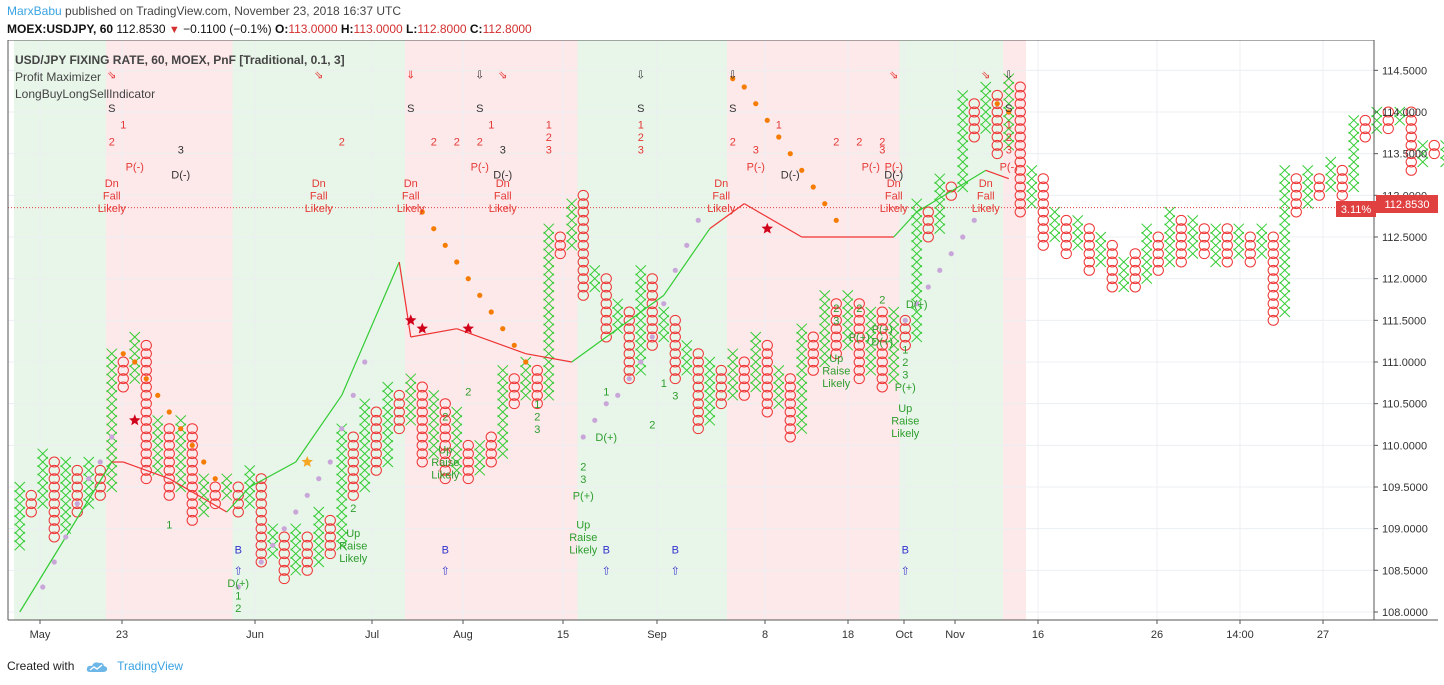 This screenshot has height=685, width=1444. What do you see at coordinates (353, 534) in the screenshot?
I see `annotation-label: Up` at bounding box center [353, 534].